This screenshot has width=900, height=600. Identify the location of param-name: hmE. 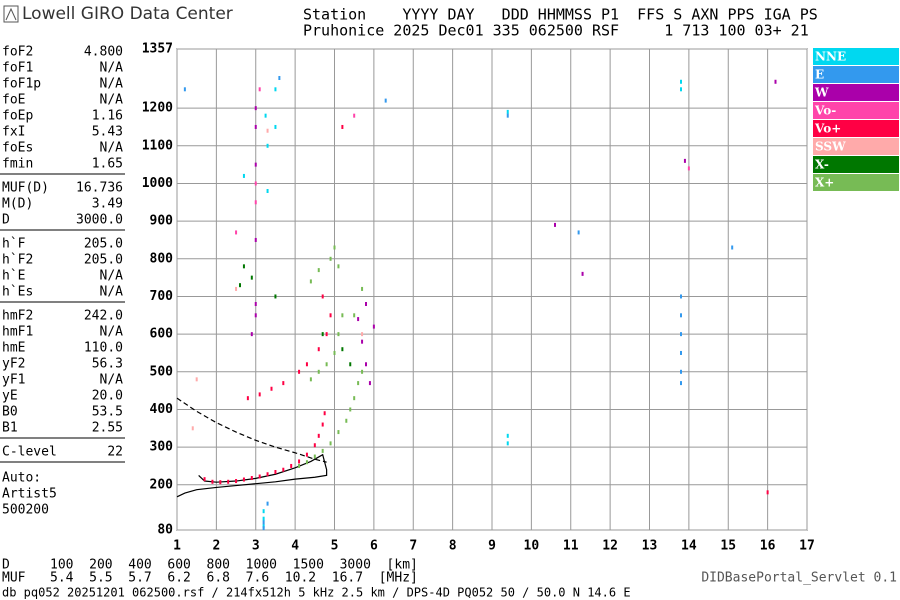
(13, 348).